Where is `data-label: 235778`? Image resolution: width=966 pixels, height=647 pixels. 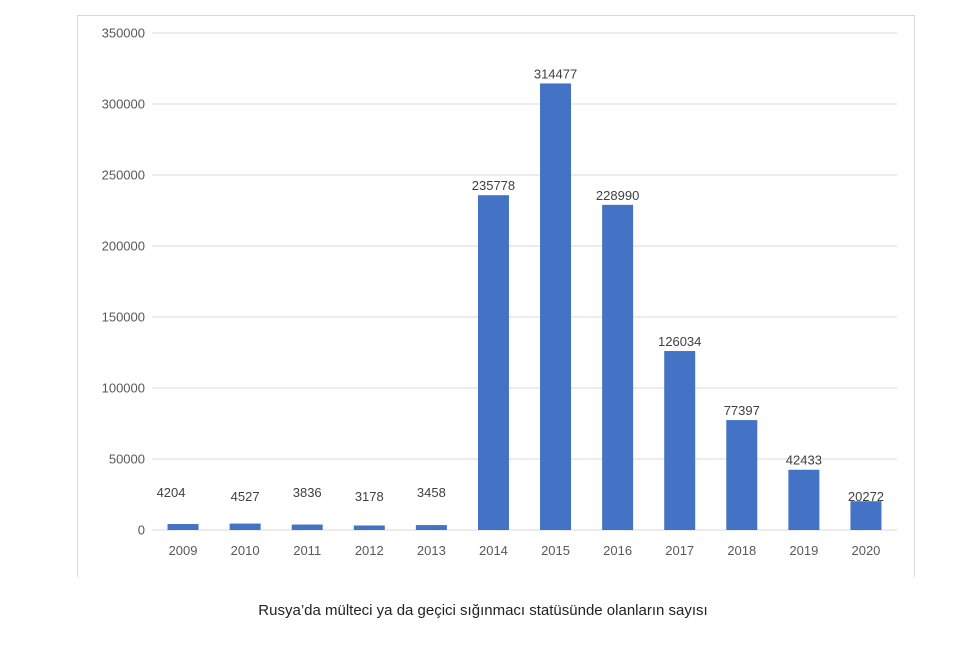 data-label: 235778 is located at coordinates (493, 185).